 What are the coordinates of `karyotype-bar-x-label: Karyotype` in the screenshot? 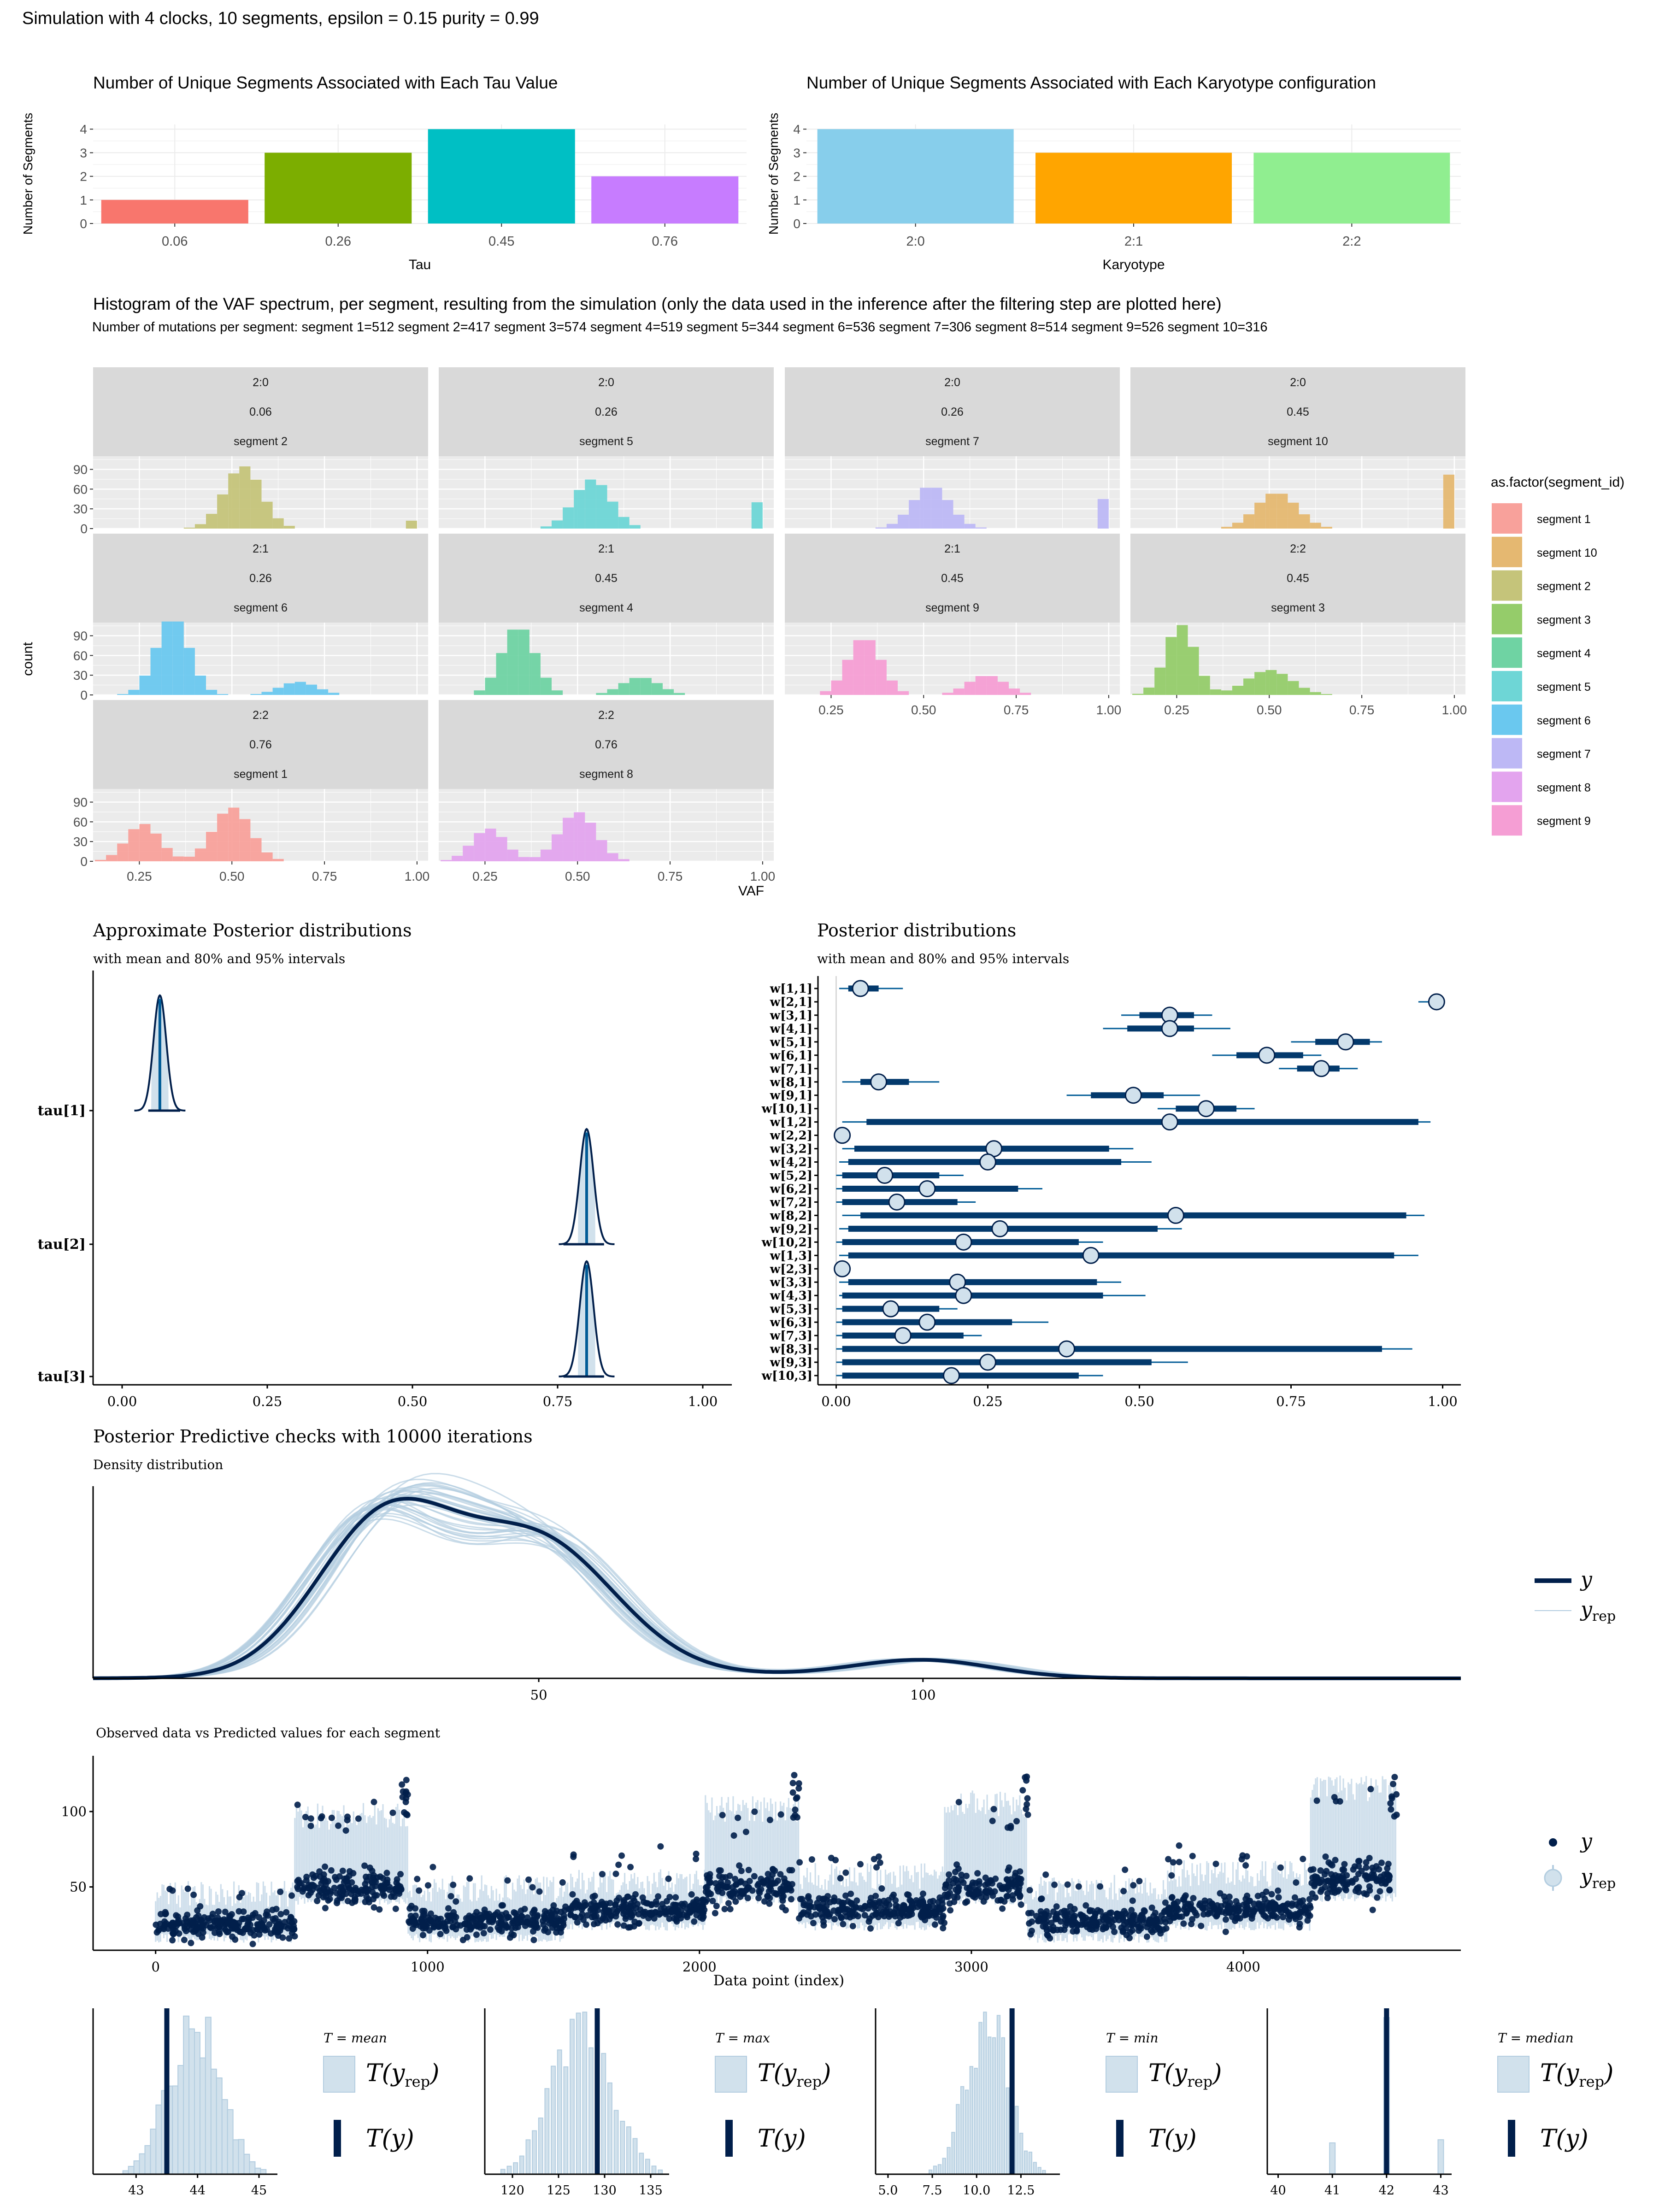 It's located at (1133, 264).